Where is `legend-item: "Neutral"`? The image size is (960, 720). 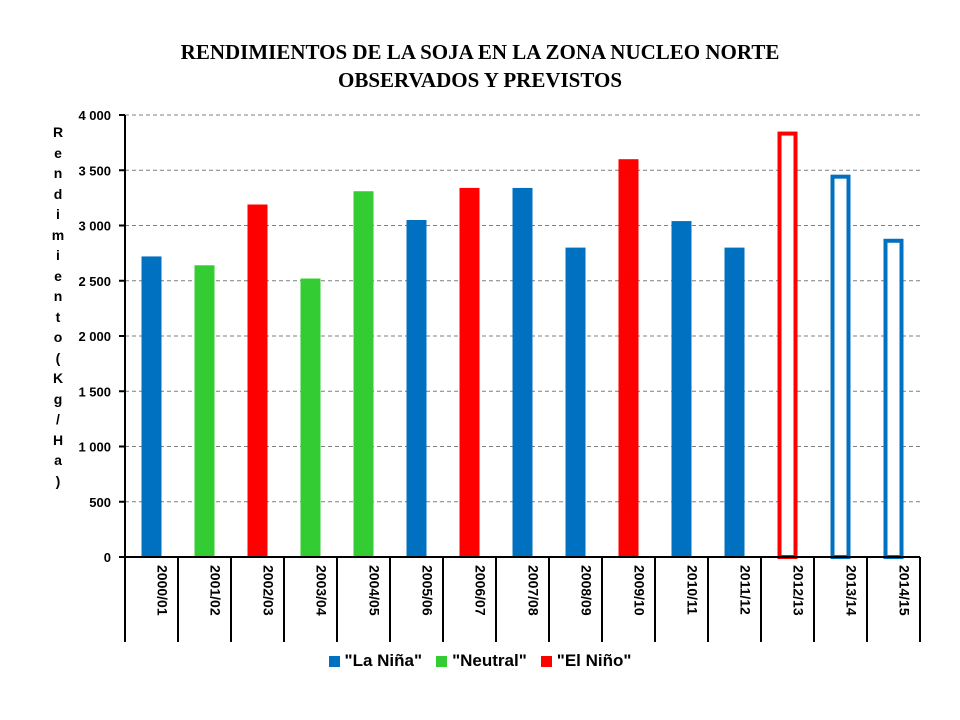 legend-item: "Neutral" is located at coordinates (481, 661).